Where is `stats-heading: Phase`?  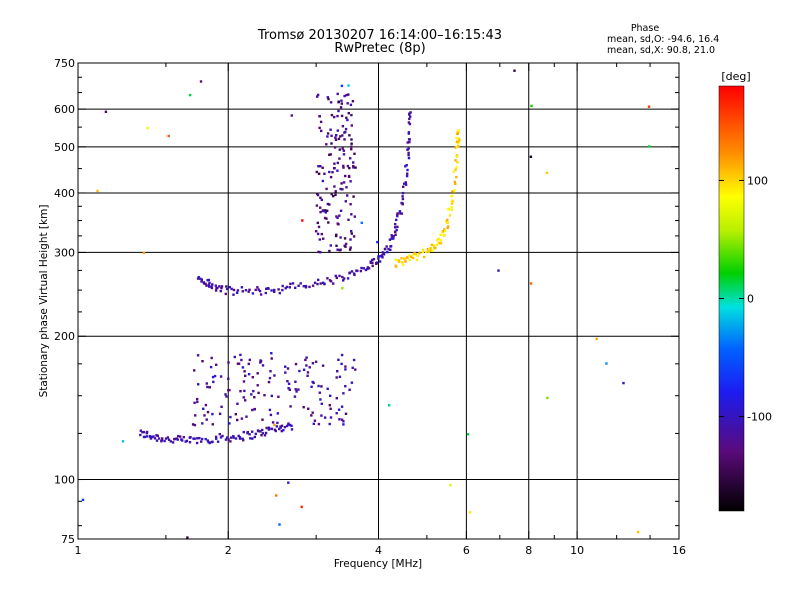
stats-heading: Phase is located at coordinates (645, 28).